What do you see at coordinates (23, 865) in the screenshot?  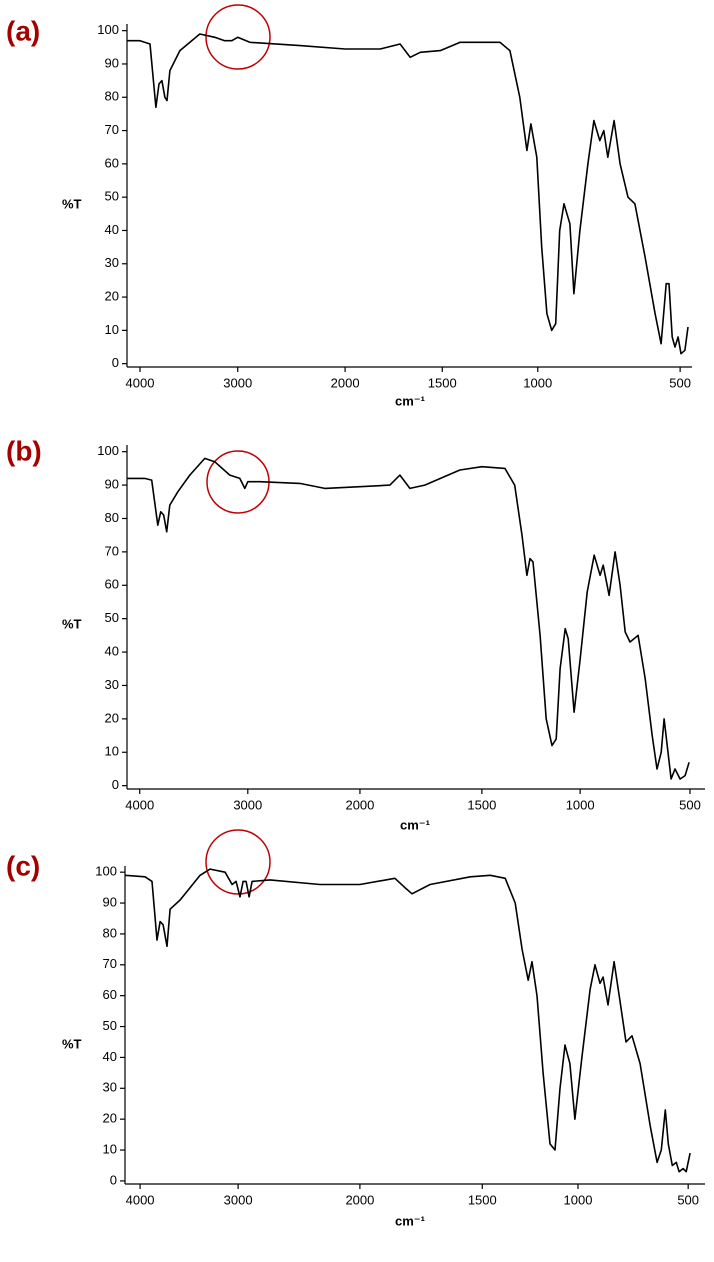 I see `panel-label: (c)` at bounding box center [23, 865].